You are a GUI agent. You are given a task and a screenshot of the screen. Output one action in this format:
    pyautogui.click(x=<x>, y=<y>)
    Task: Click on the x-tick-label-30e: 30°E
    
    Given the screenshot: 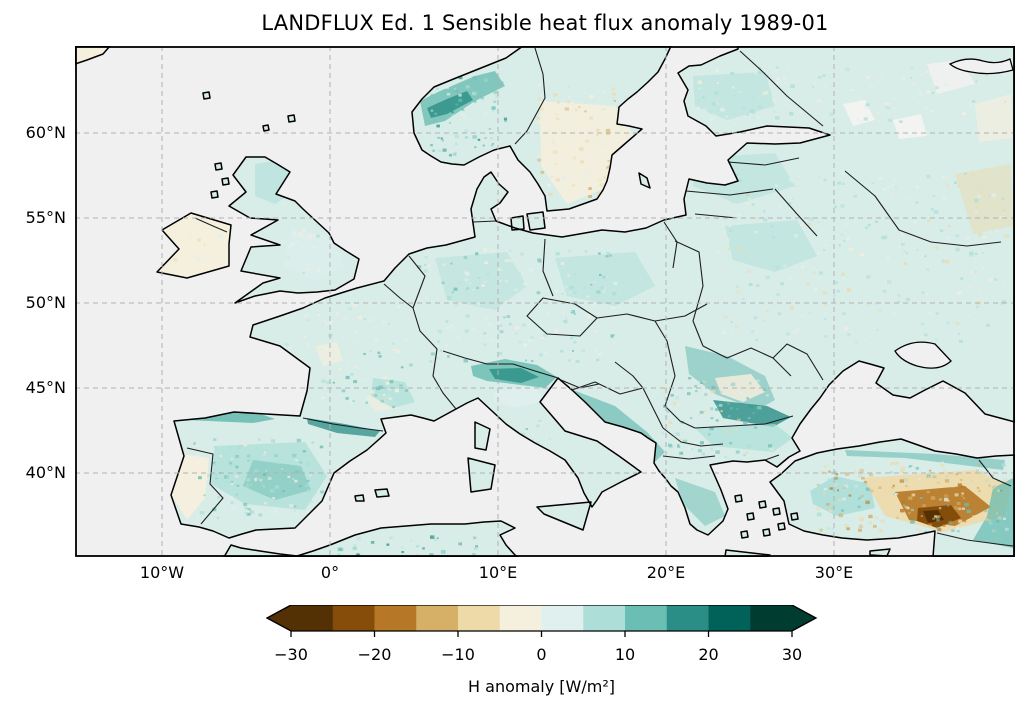 What is the action you would take?
    pyautogui.click(x=834, y=572)
    